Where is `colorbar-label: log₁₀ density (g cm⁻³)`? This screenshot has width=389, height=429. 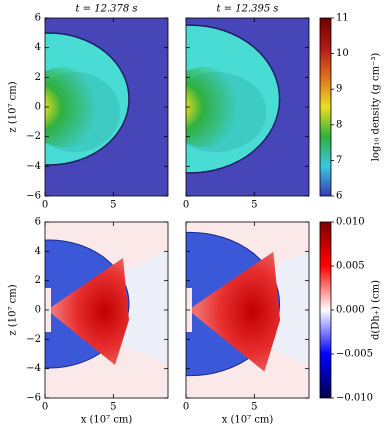 colorbar-label: log₁₀ density (g cm⁻³) is located at coordinates (376, 107).